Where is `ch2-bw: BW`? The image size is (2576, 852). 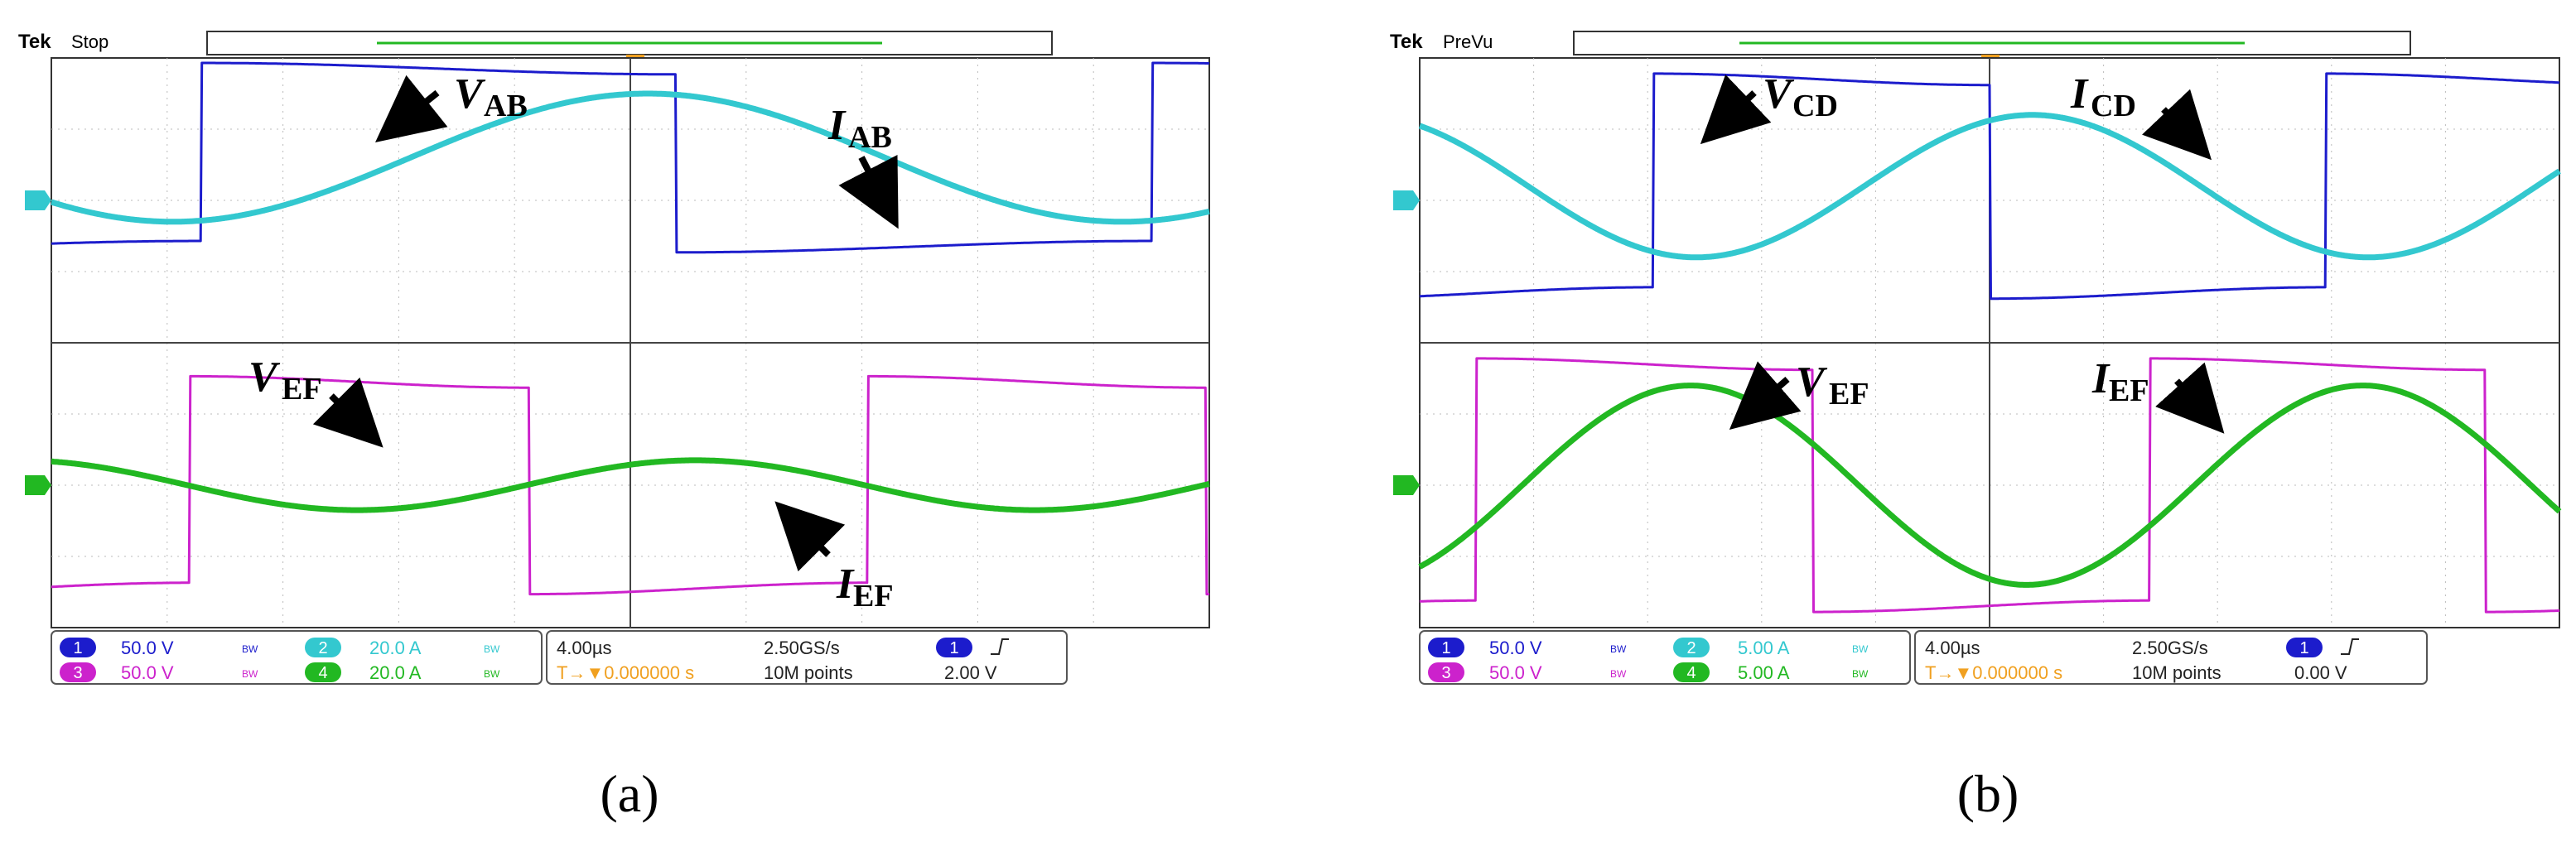 ch2-bw: BW is located at coordinates (1861, 649).